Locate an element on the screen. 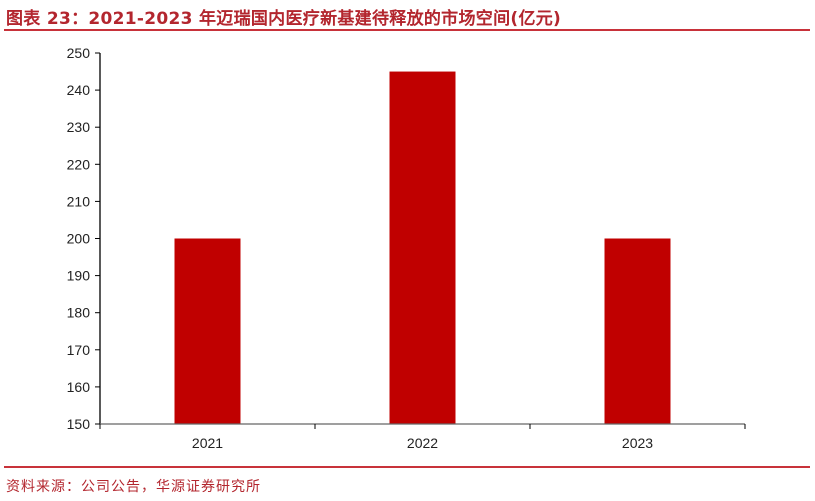  y-tick-label: 200 is located at coordinates (79, 239).